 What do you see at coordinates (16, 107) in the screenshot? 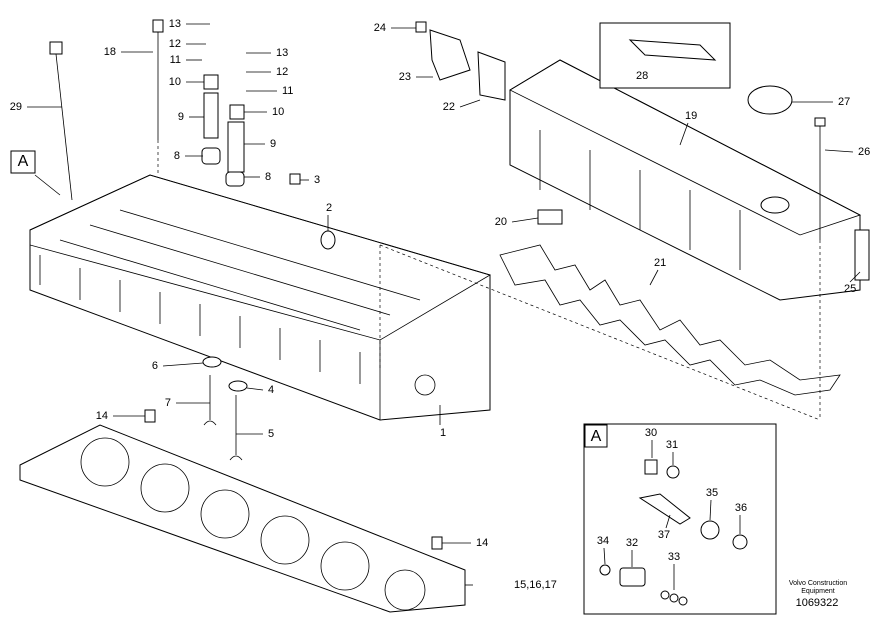
I see `callout-label: 29` at bounding box center [16, 107].